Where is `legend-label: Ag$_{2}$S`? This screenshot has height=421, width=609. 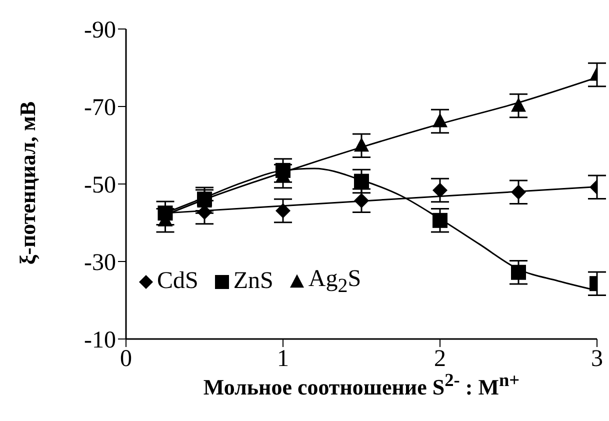 legend-label: Ag$_{2}$S is located at coordinates (335, 282).